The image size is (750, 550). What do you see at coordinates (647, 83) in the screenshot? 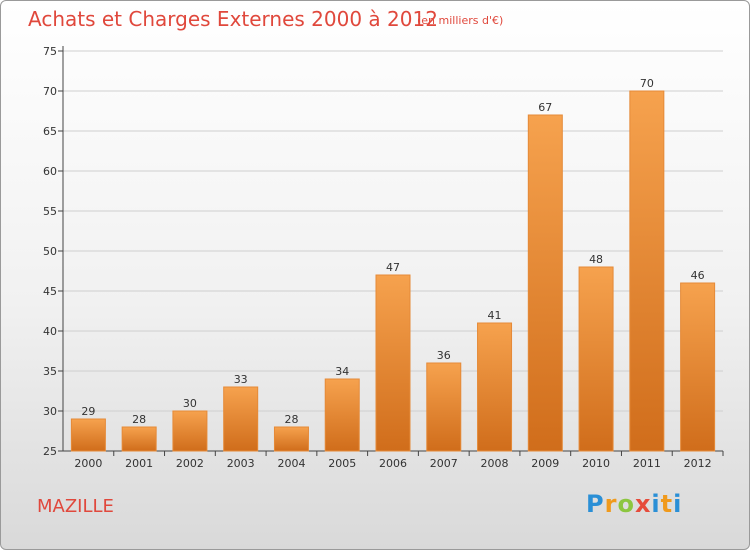
I see `data-label: 70` at bounding box center [647, 83].